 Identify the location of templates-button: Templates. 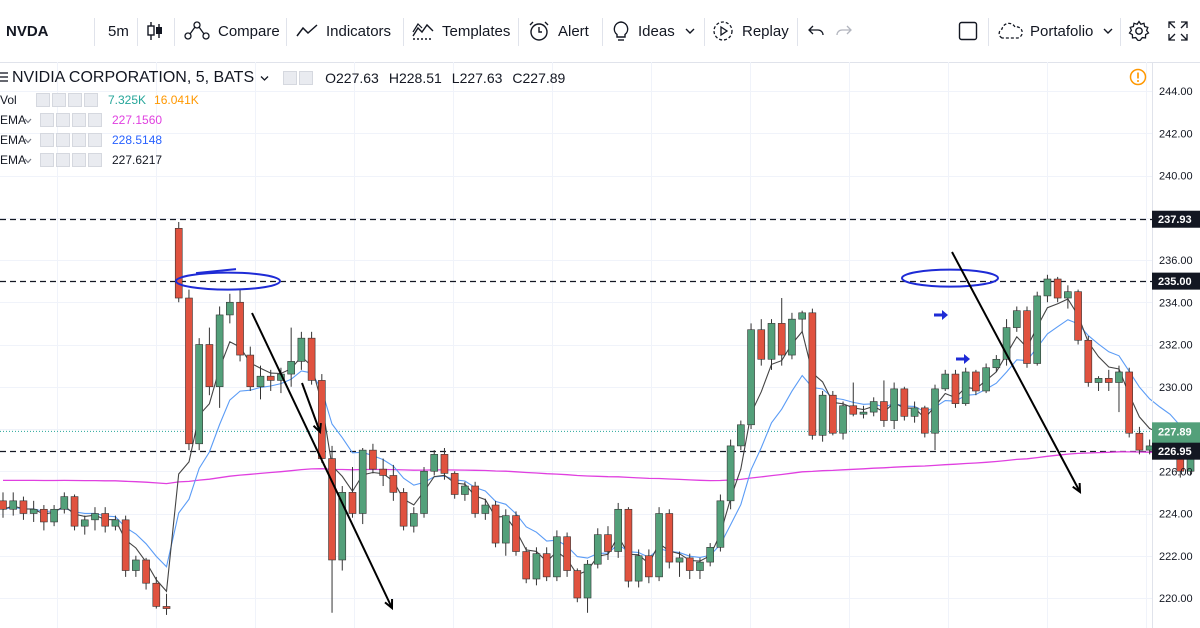
(461, 31).